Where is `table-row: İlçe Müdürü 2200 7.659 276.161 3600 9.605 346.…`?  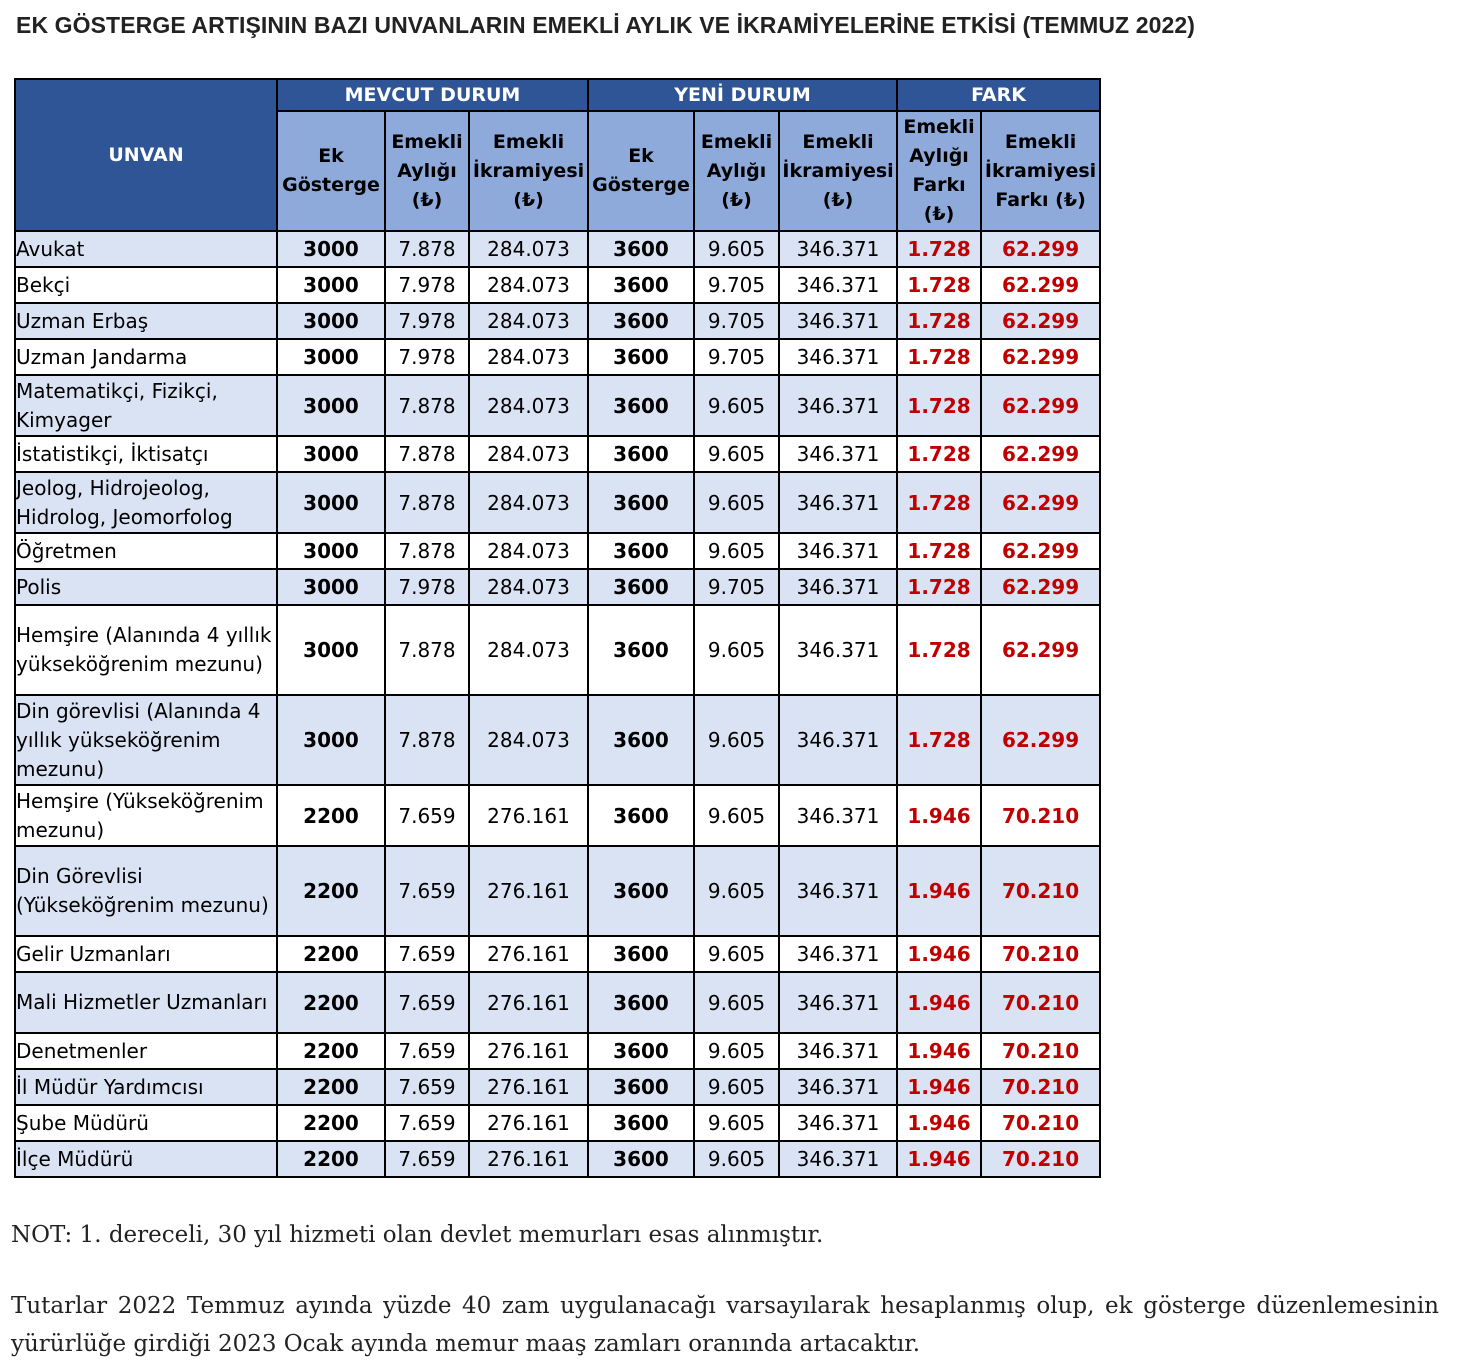
table-row: İlçe Müdürü 2200 7.659 276.161 3600 9.605 346.… is located at coordinates (558, 1159).